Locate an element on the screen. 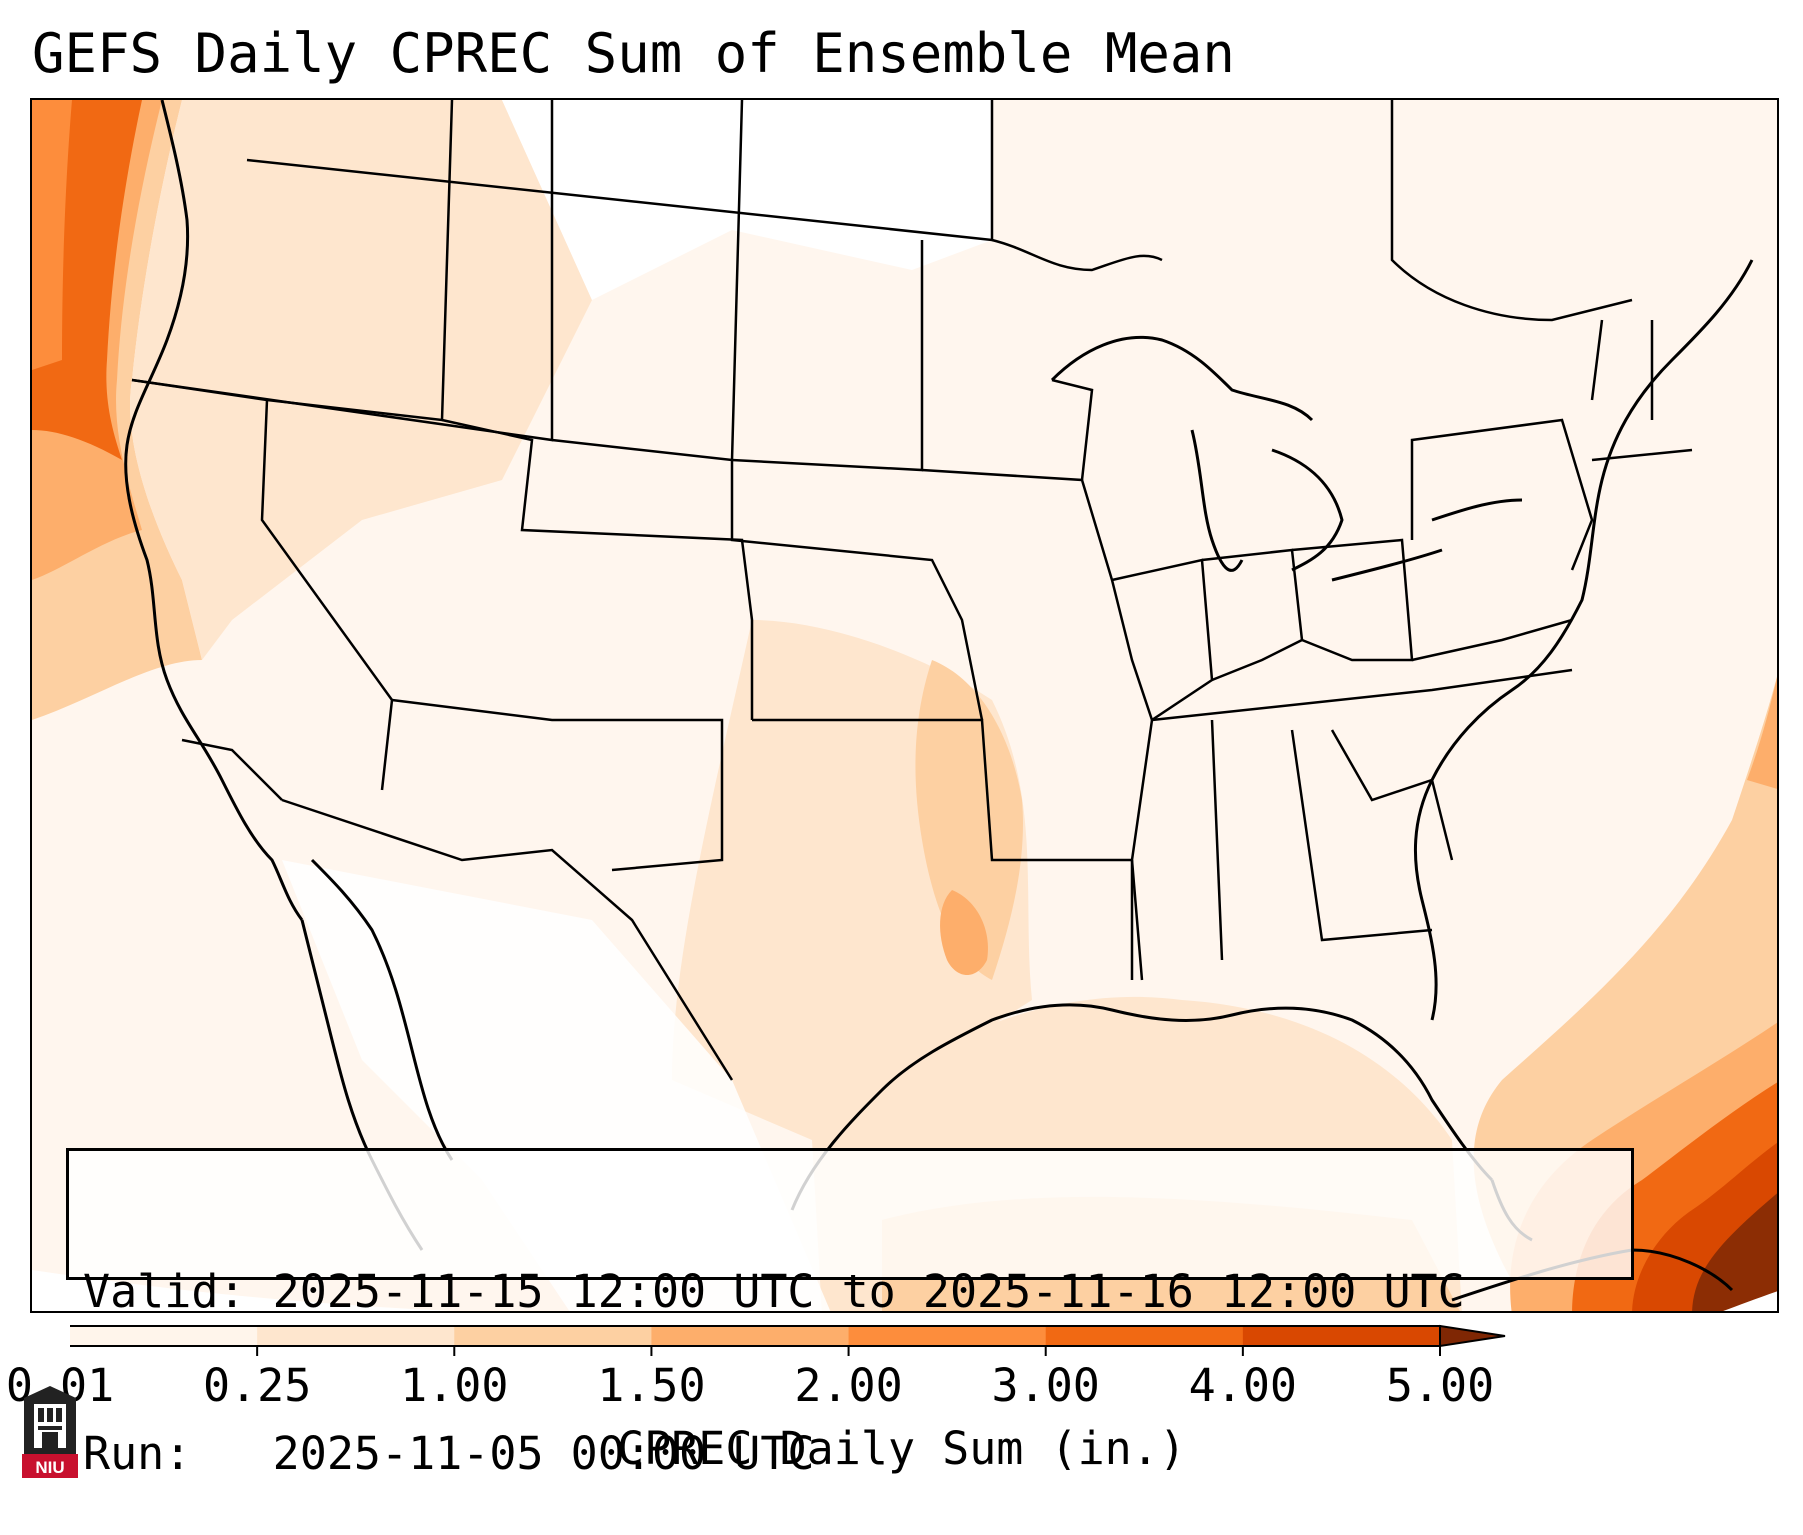 The height and width of the screenshot is (1535, 1803). border-ne-ks is located at coordinates (857, 590).